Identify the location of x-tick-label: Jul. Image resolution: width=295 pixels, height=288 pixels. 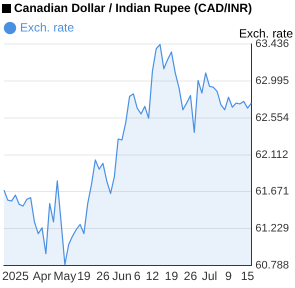
(210, 276).